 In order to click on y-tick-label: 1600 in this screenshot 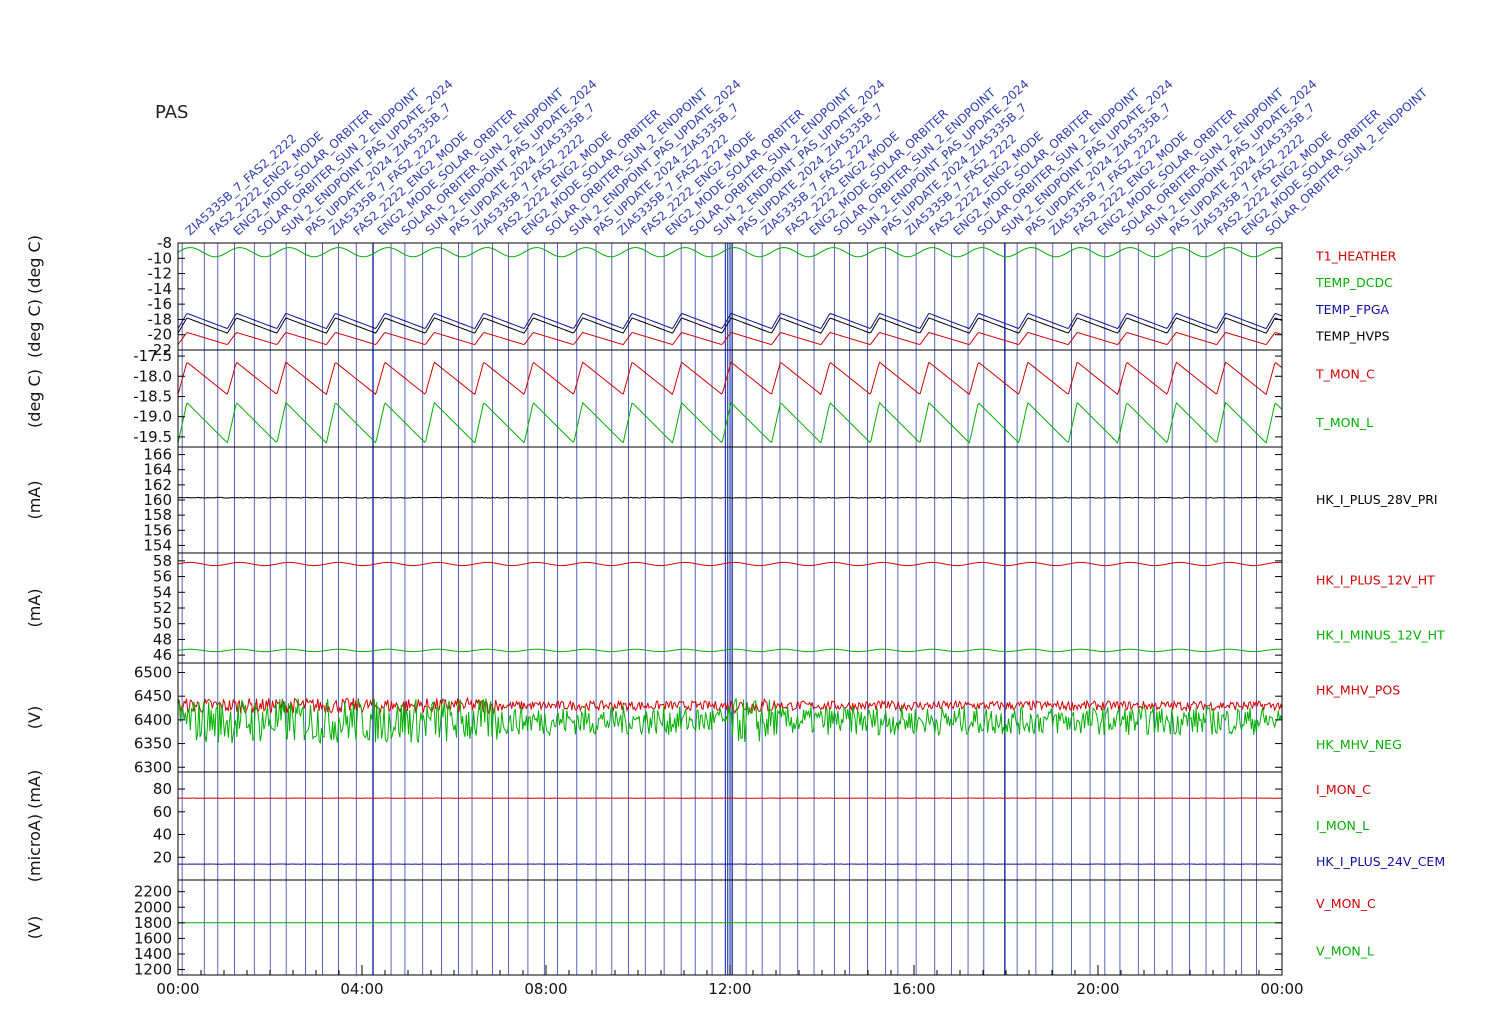, I will do `click(153, 938)`.